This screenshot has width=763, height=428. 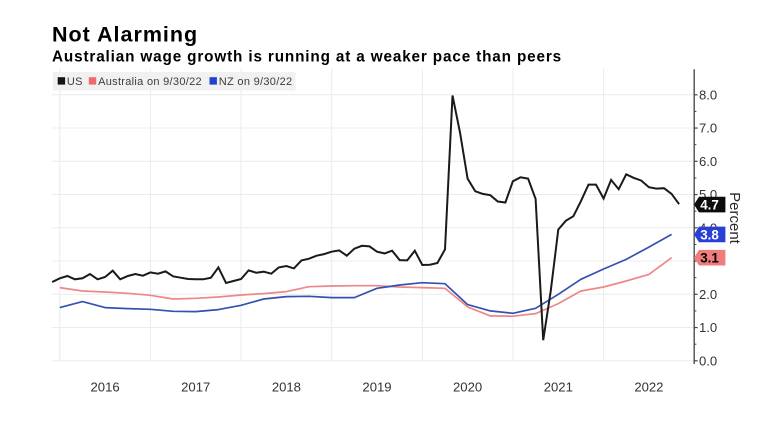 What do you see at coordinates (708, 327) in the screenshot?
I see `svg-text: 1.0` at bounding box center [708, 327].